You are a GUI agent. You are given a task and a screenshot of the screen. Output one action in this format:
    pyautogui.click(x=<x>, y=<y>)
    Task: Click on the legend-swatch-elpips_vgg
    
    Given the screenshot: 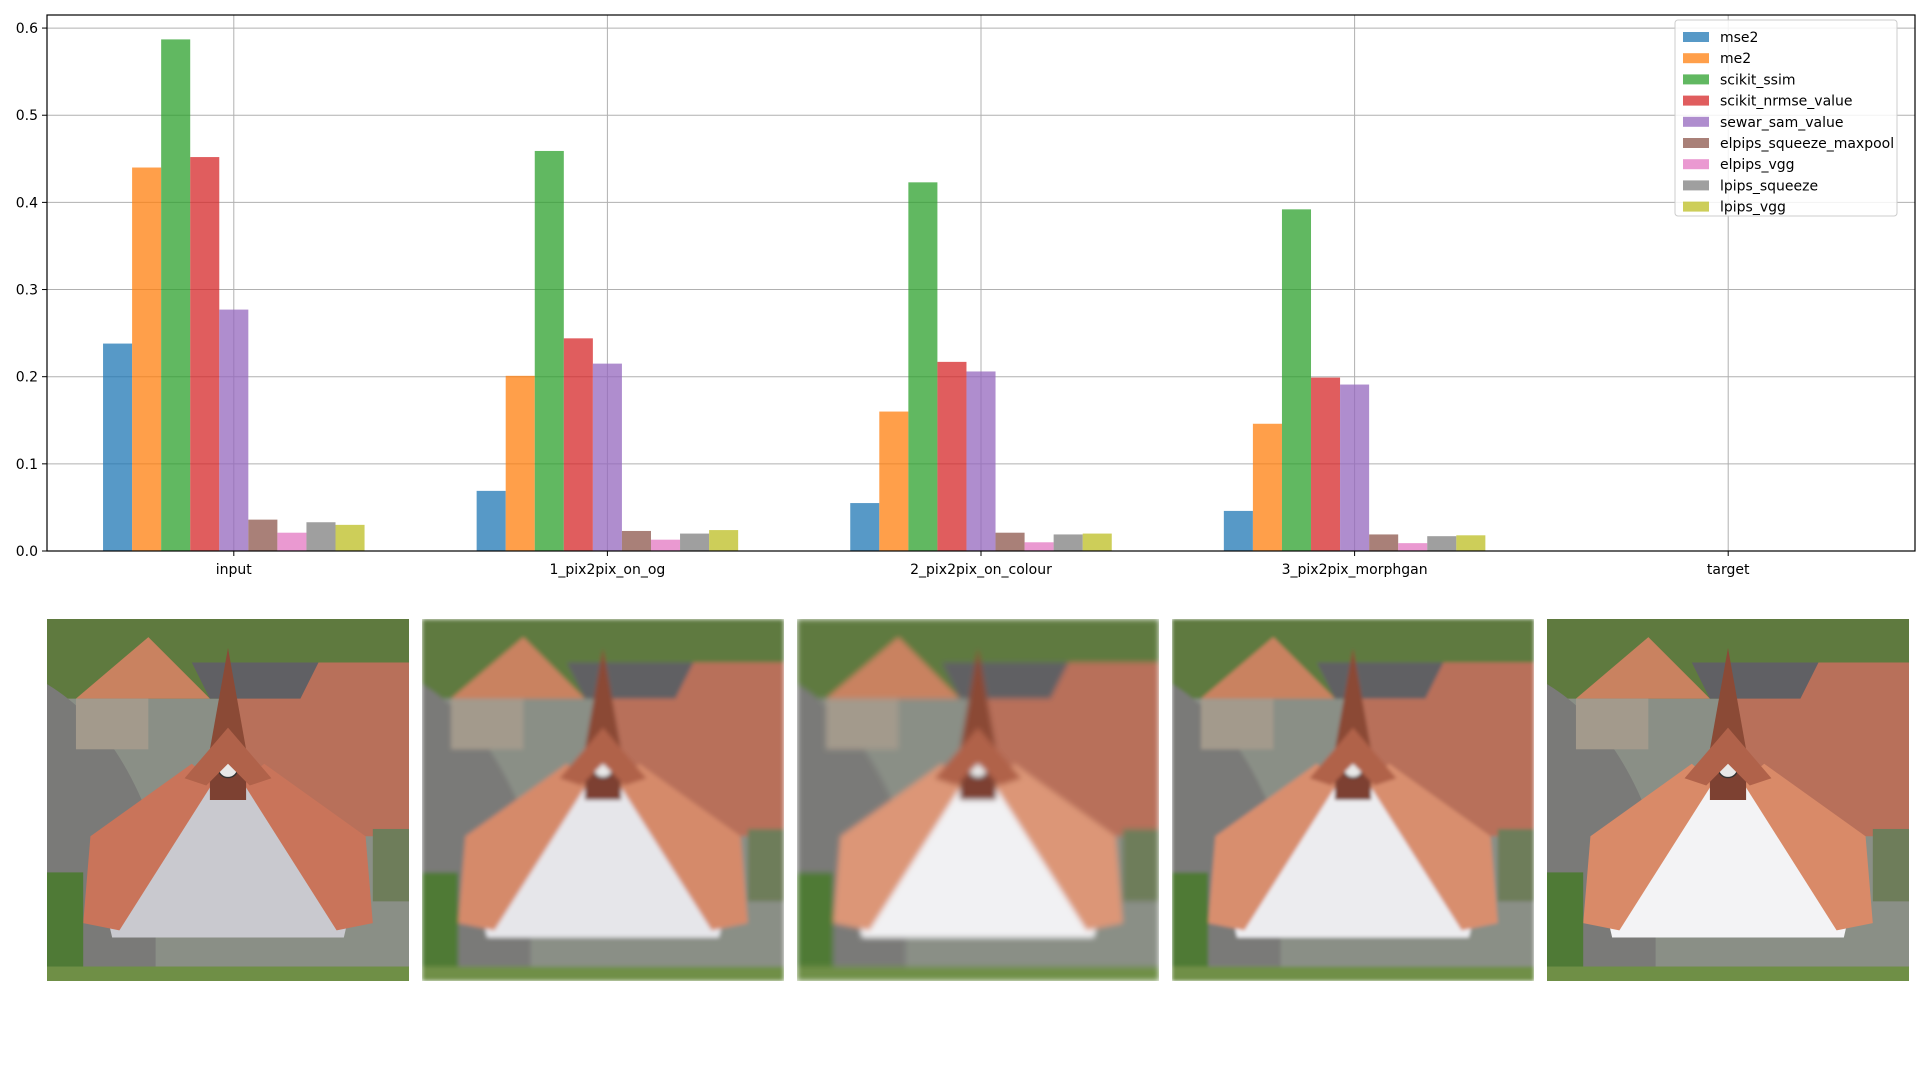 What is the action you would take?
    pyautogui.click(x=1696, y=164)
    